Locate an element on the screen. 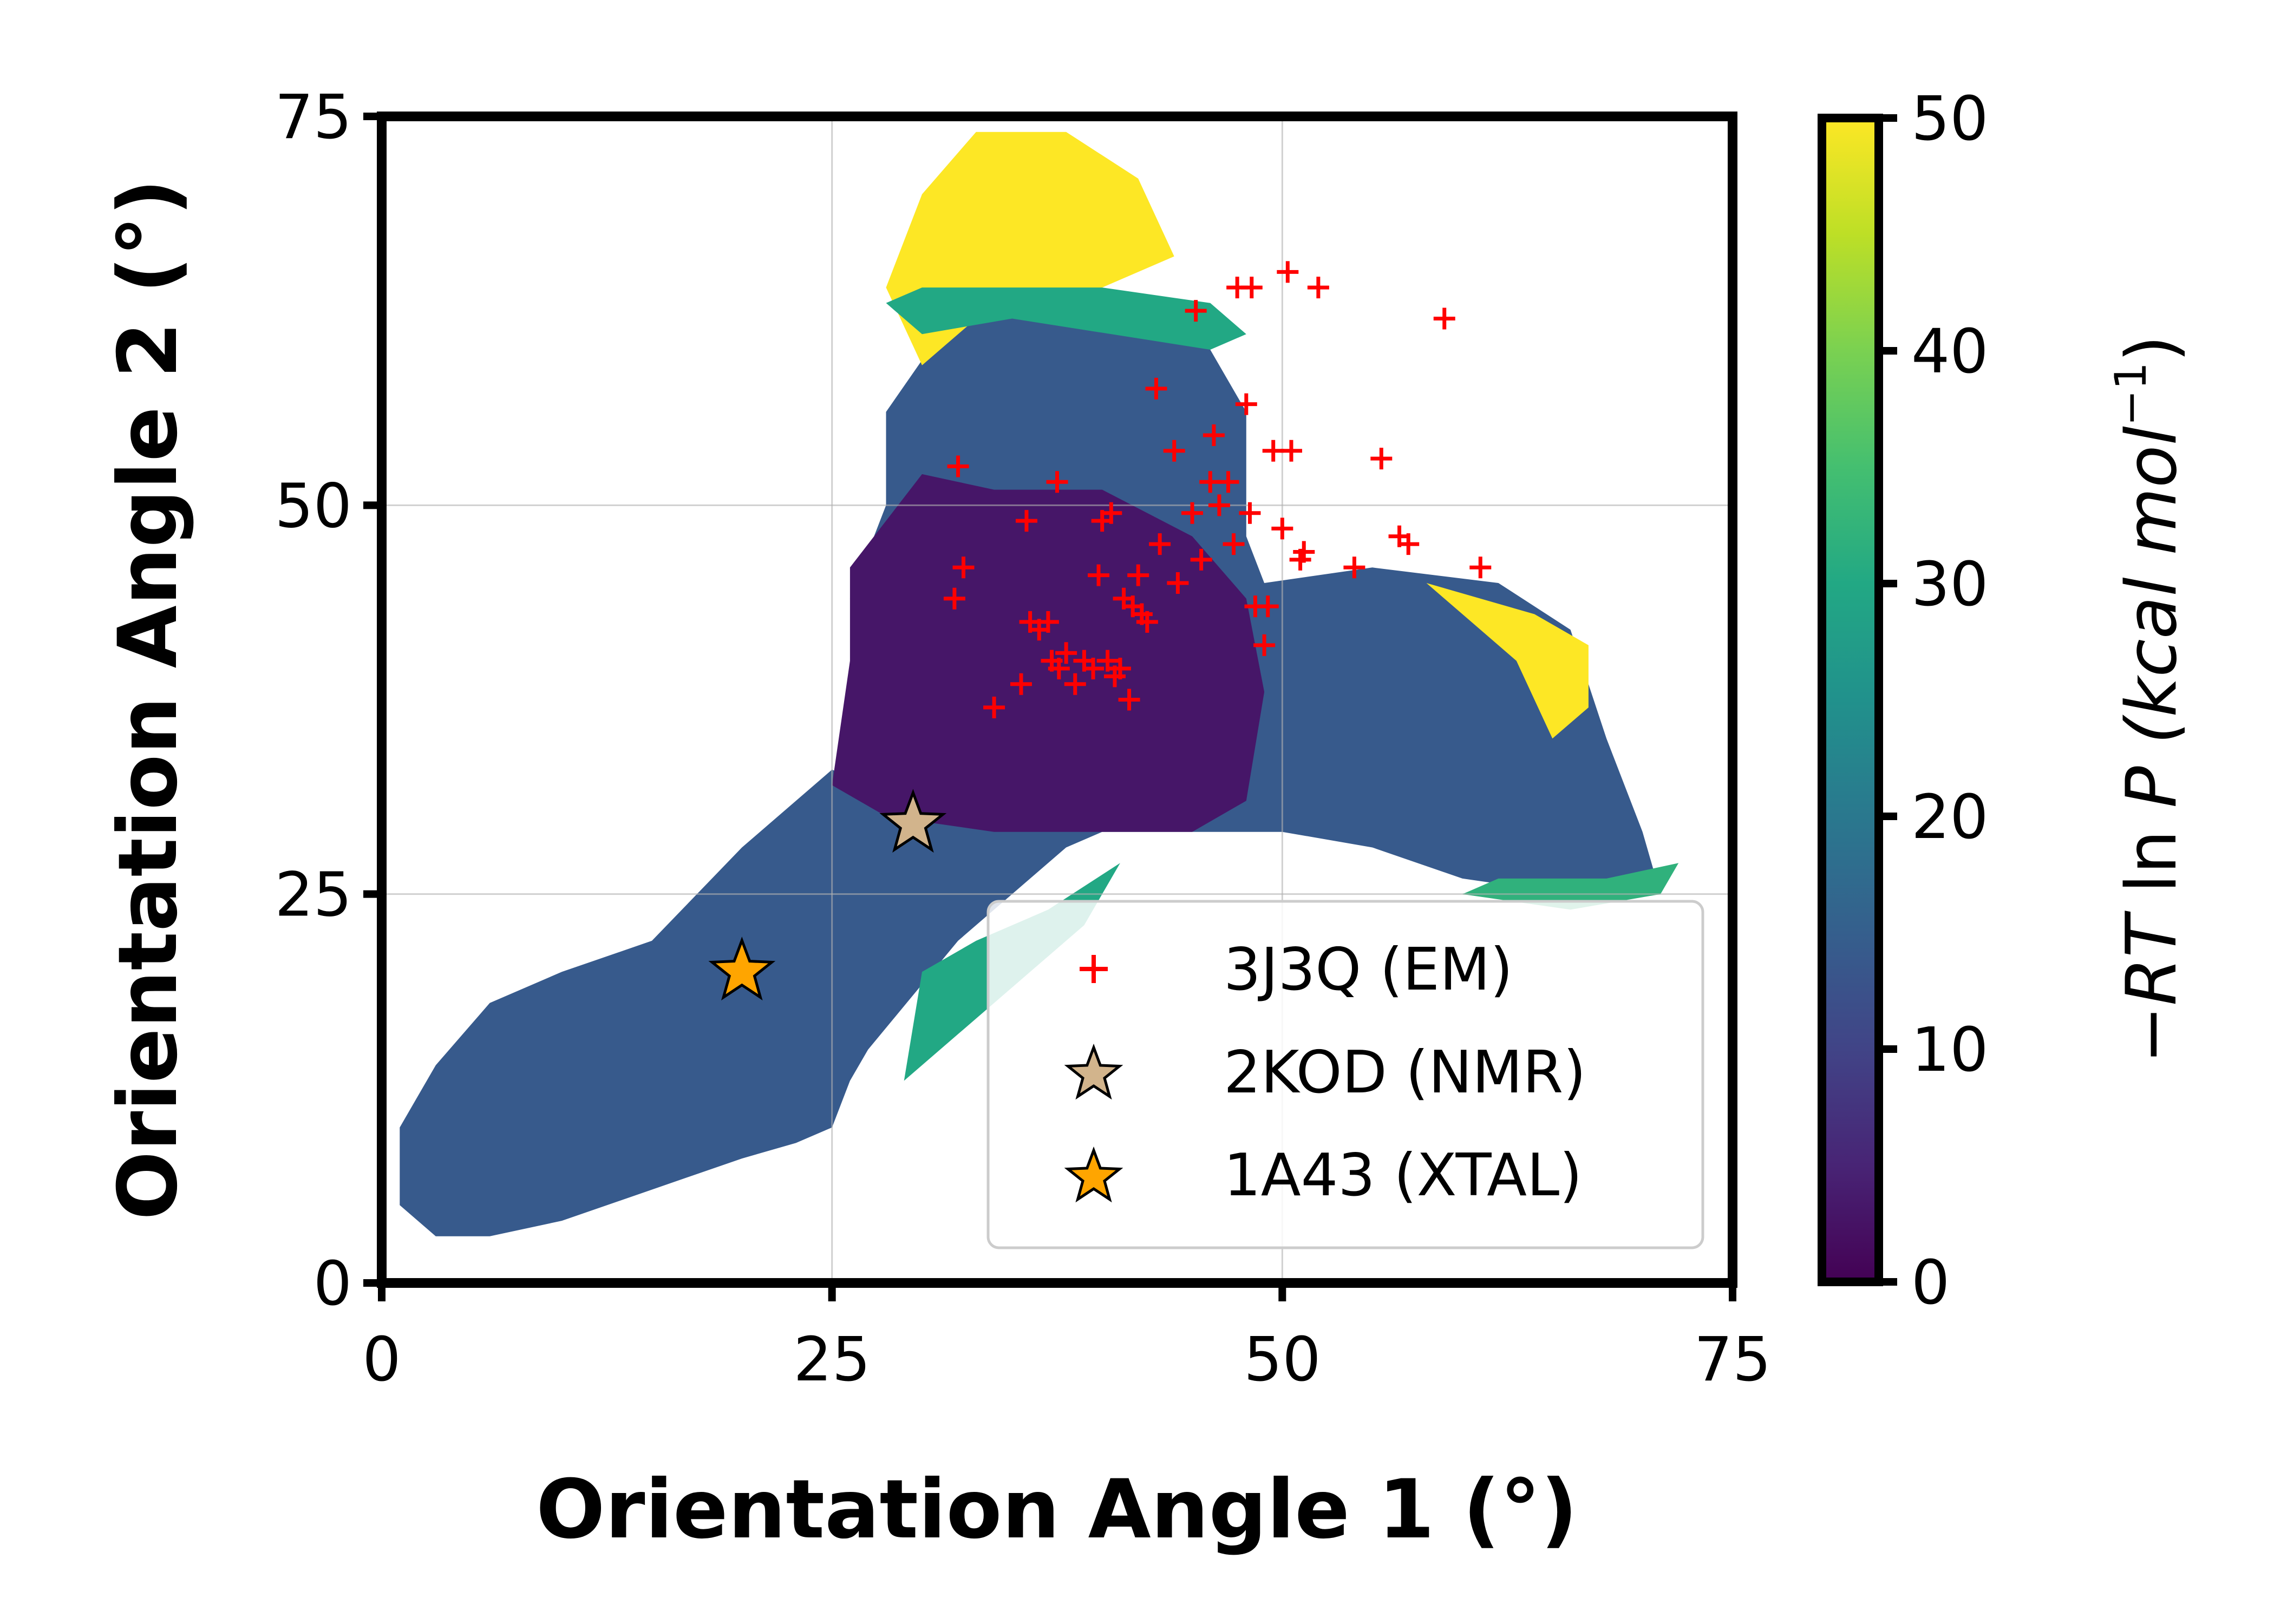  colorbar-label-rt: RT is located at coordinates (2152, 959).